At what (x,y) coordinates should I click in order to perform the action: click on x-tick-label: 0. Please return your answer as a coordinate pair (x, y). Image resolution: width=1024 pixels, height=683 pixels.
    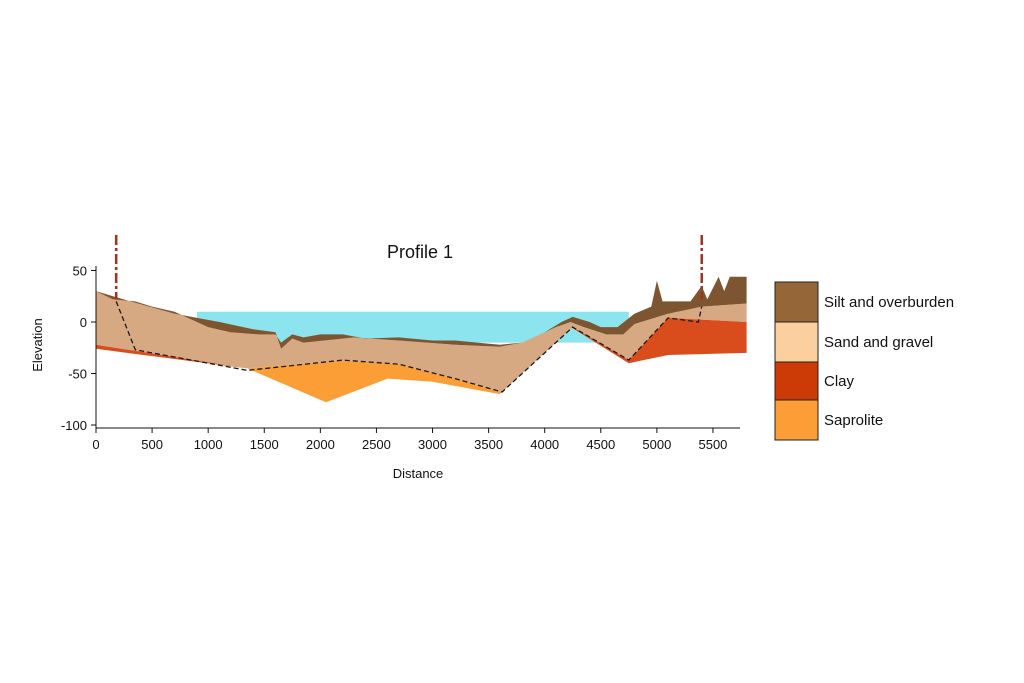
    Looking at the image, I should click on (95, 444).